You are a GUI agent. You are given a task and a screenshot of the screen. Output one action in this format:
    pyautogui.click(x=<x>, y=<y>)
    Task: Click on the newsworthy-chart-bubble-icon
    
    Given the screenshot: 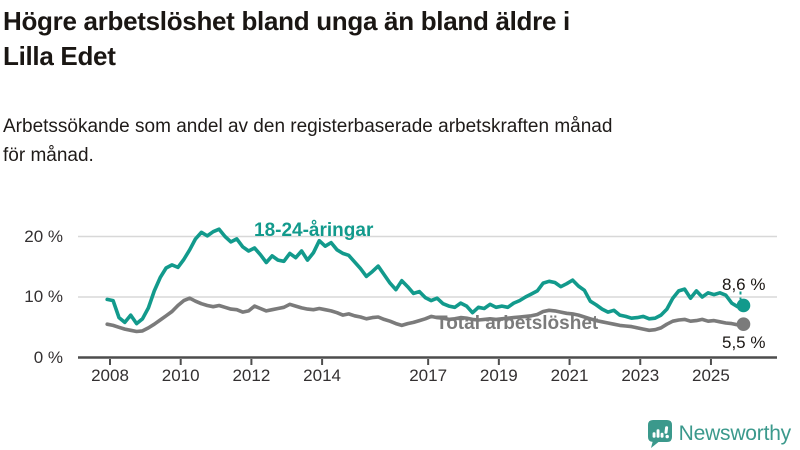 What is the action you would take?
    pyautogui.click(x=659, y=434)
    